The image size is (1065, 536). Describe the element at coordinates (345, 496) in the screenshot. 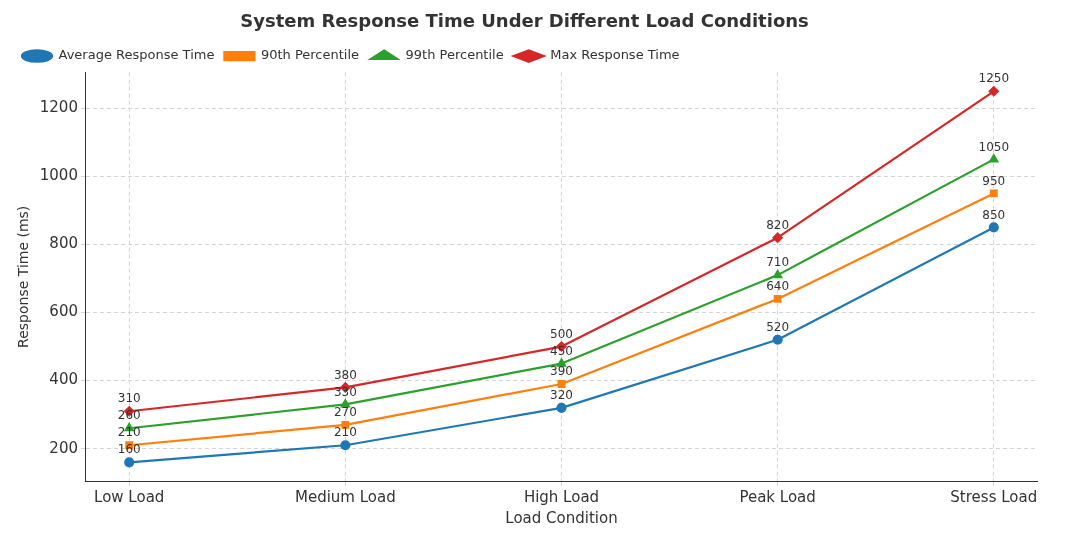

I see `x-tick-label: Medium Load` at that location.